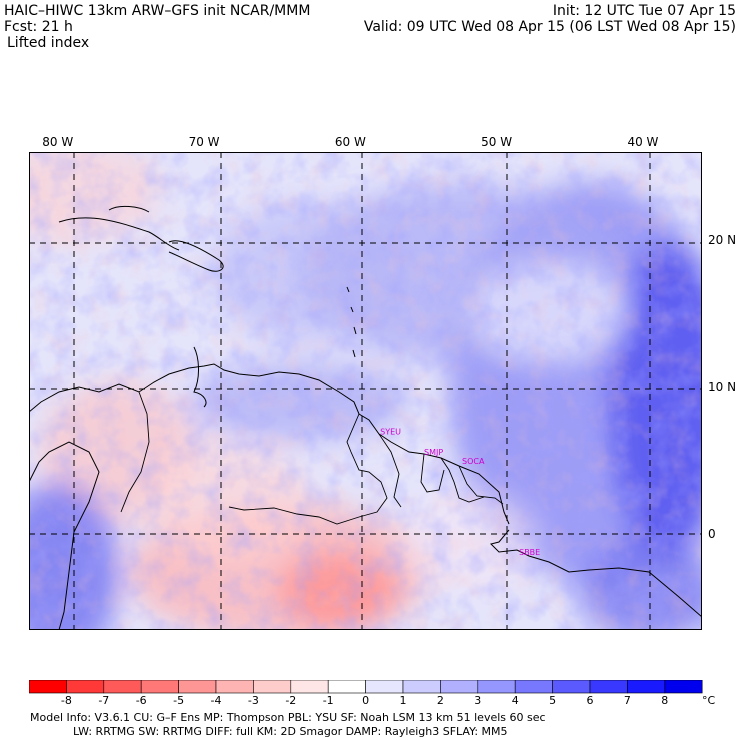 The width and height of the screenshot is (740, 740). Describe the element at coordinates (204, 142) in the screenshot. I see `longitude-label: 70 W` at that location.